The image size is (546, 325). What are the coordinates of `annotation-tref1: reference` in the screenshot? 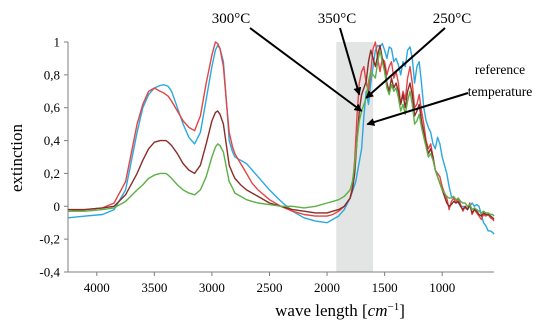 It's located at (500, 69).